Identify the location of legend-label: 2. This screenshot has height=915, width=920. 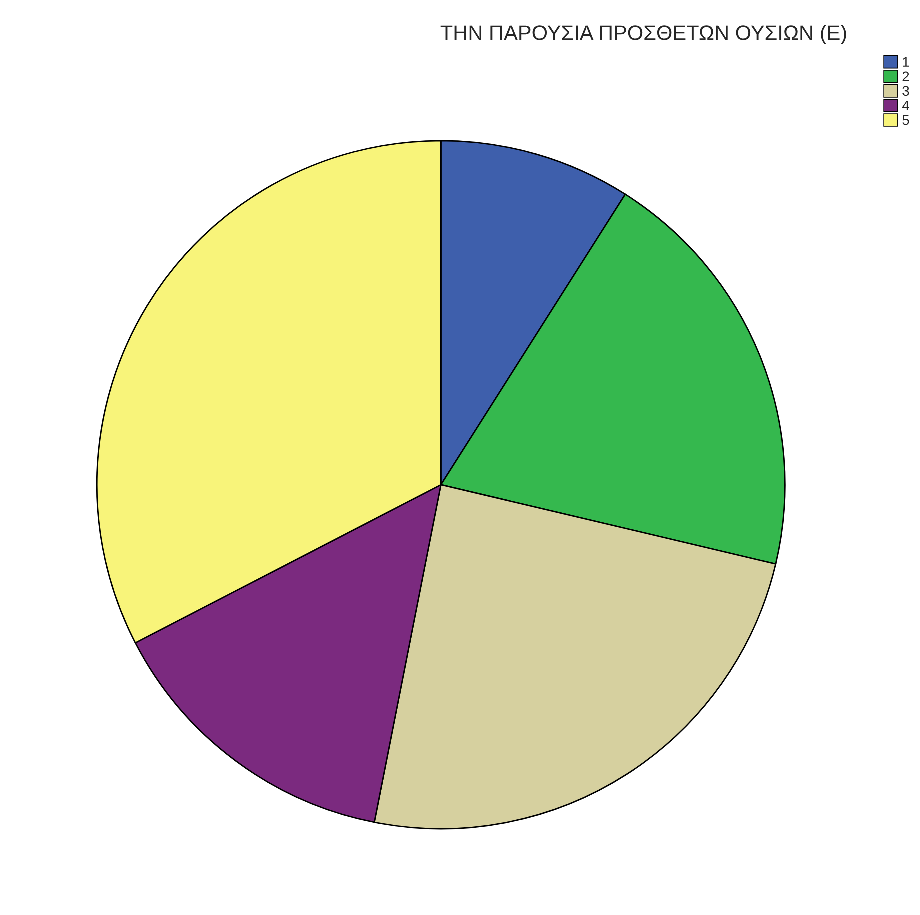
(906, 77).